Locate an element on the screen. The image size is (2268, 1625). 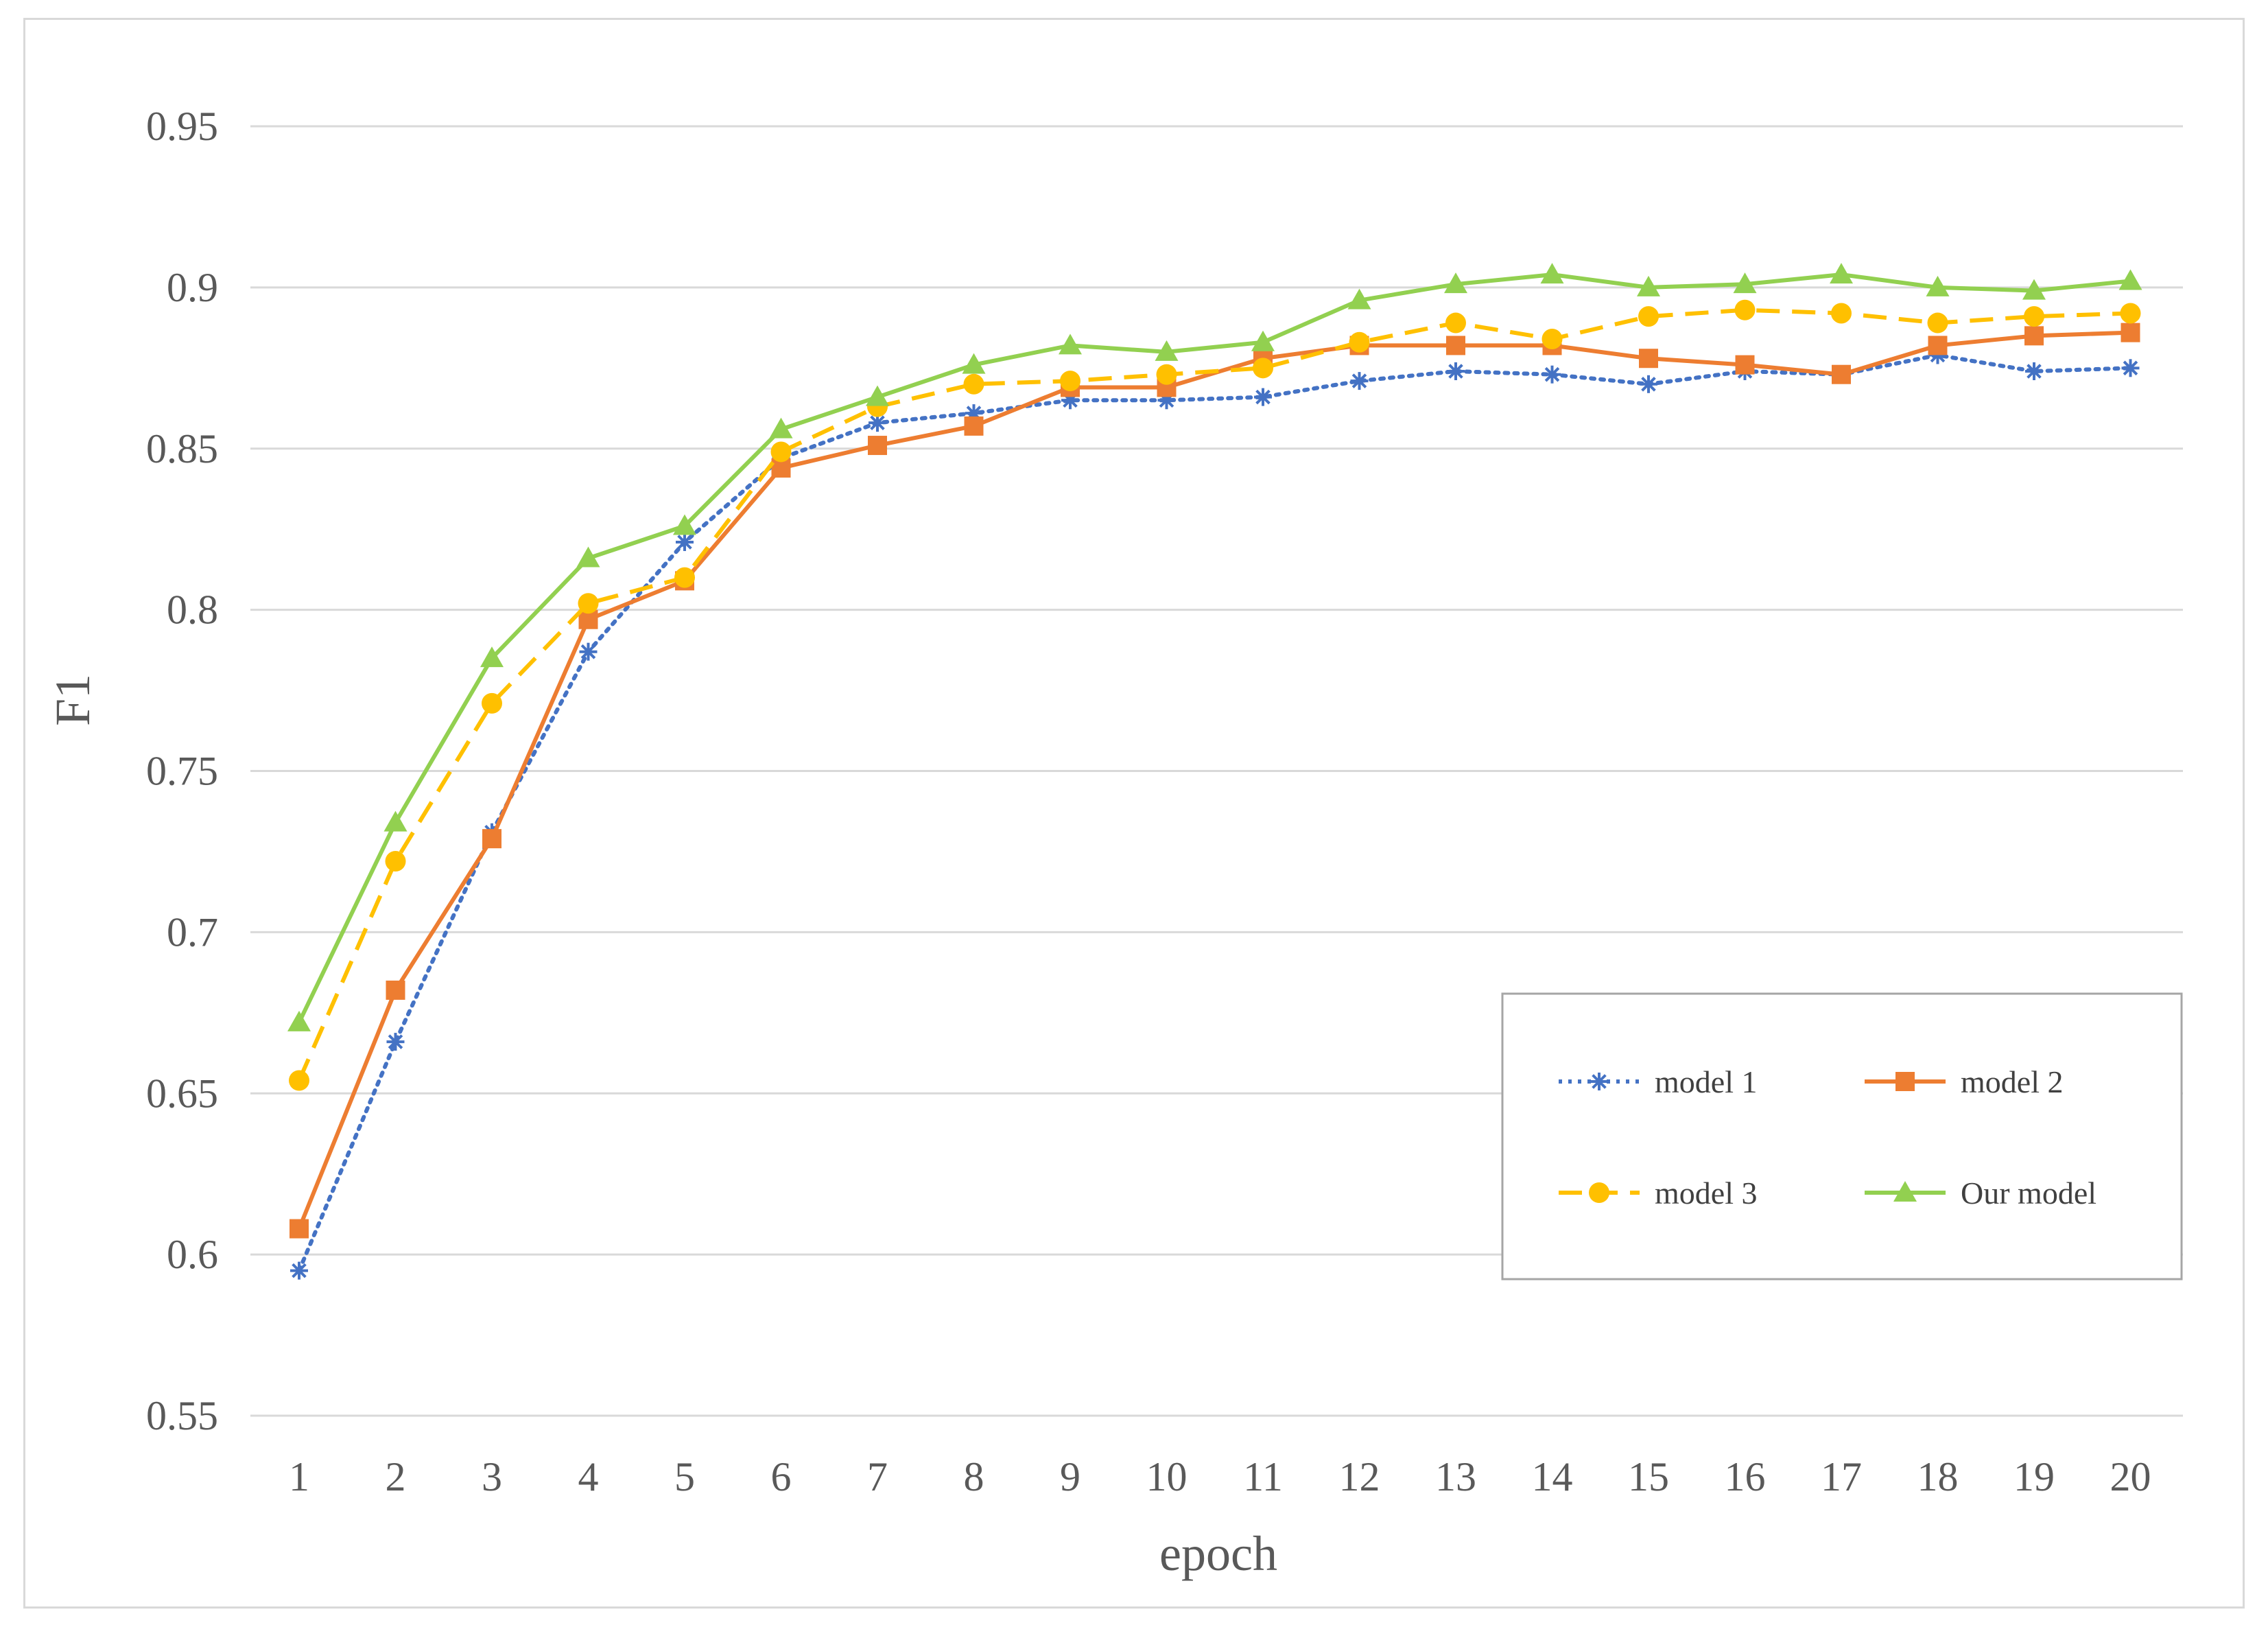
x-tick-label: 7 is located at coordinates (877, 1476).